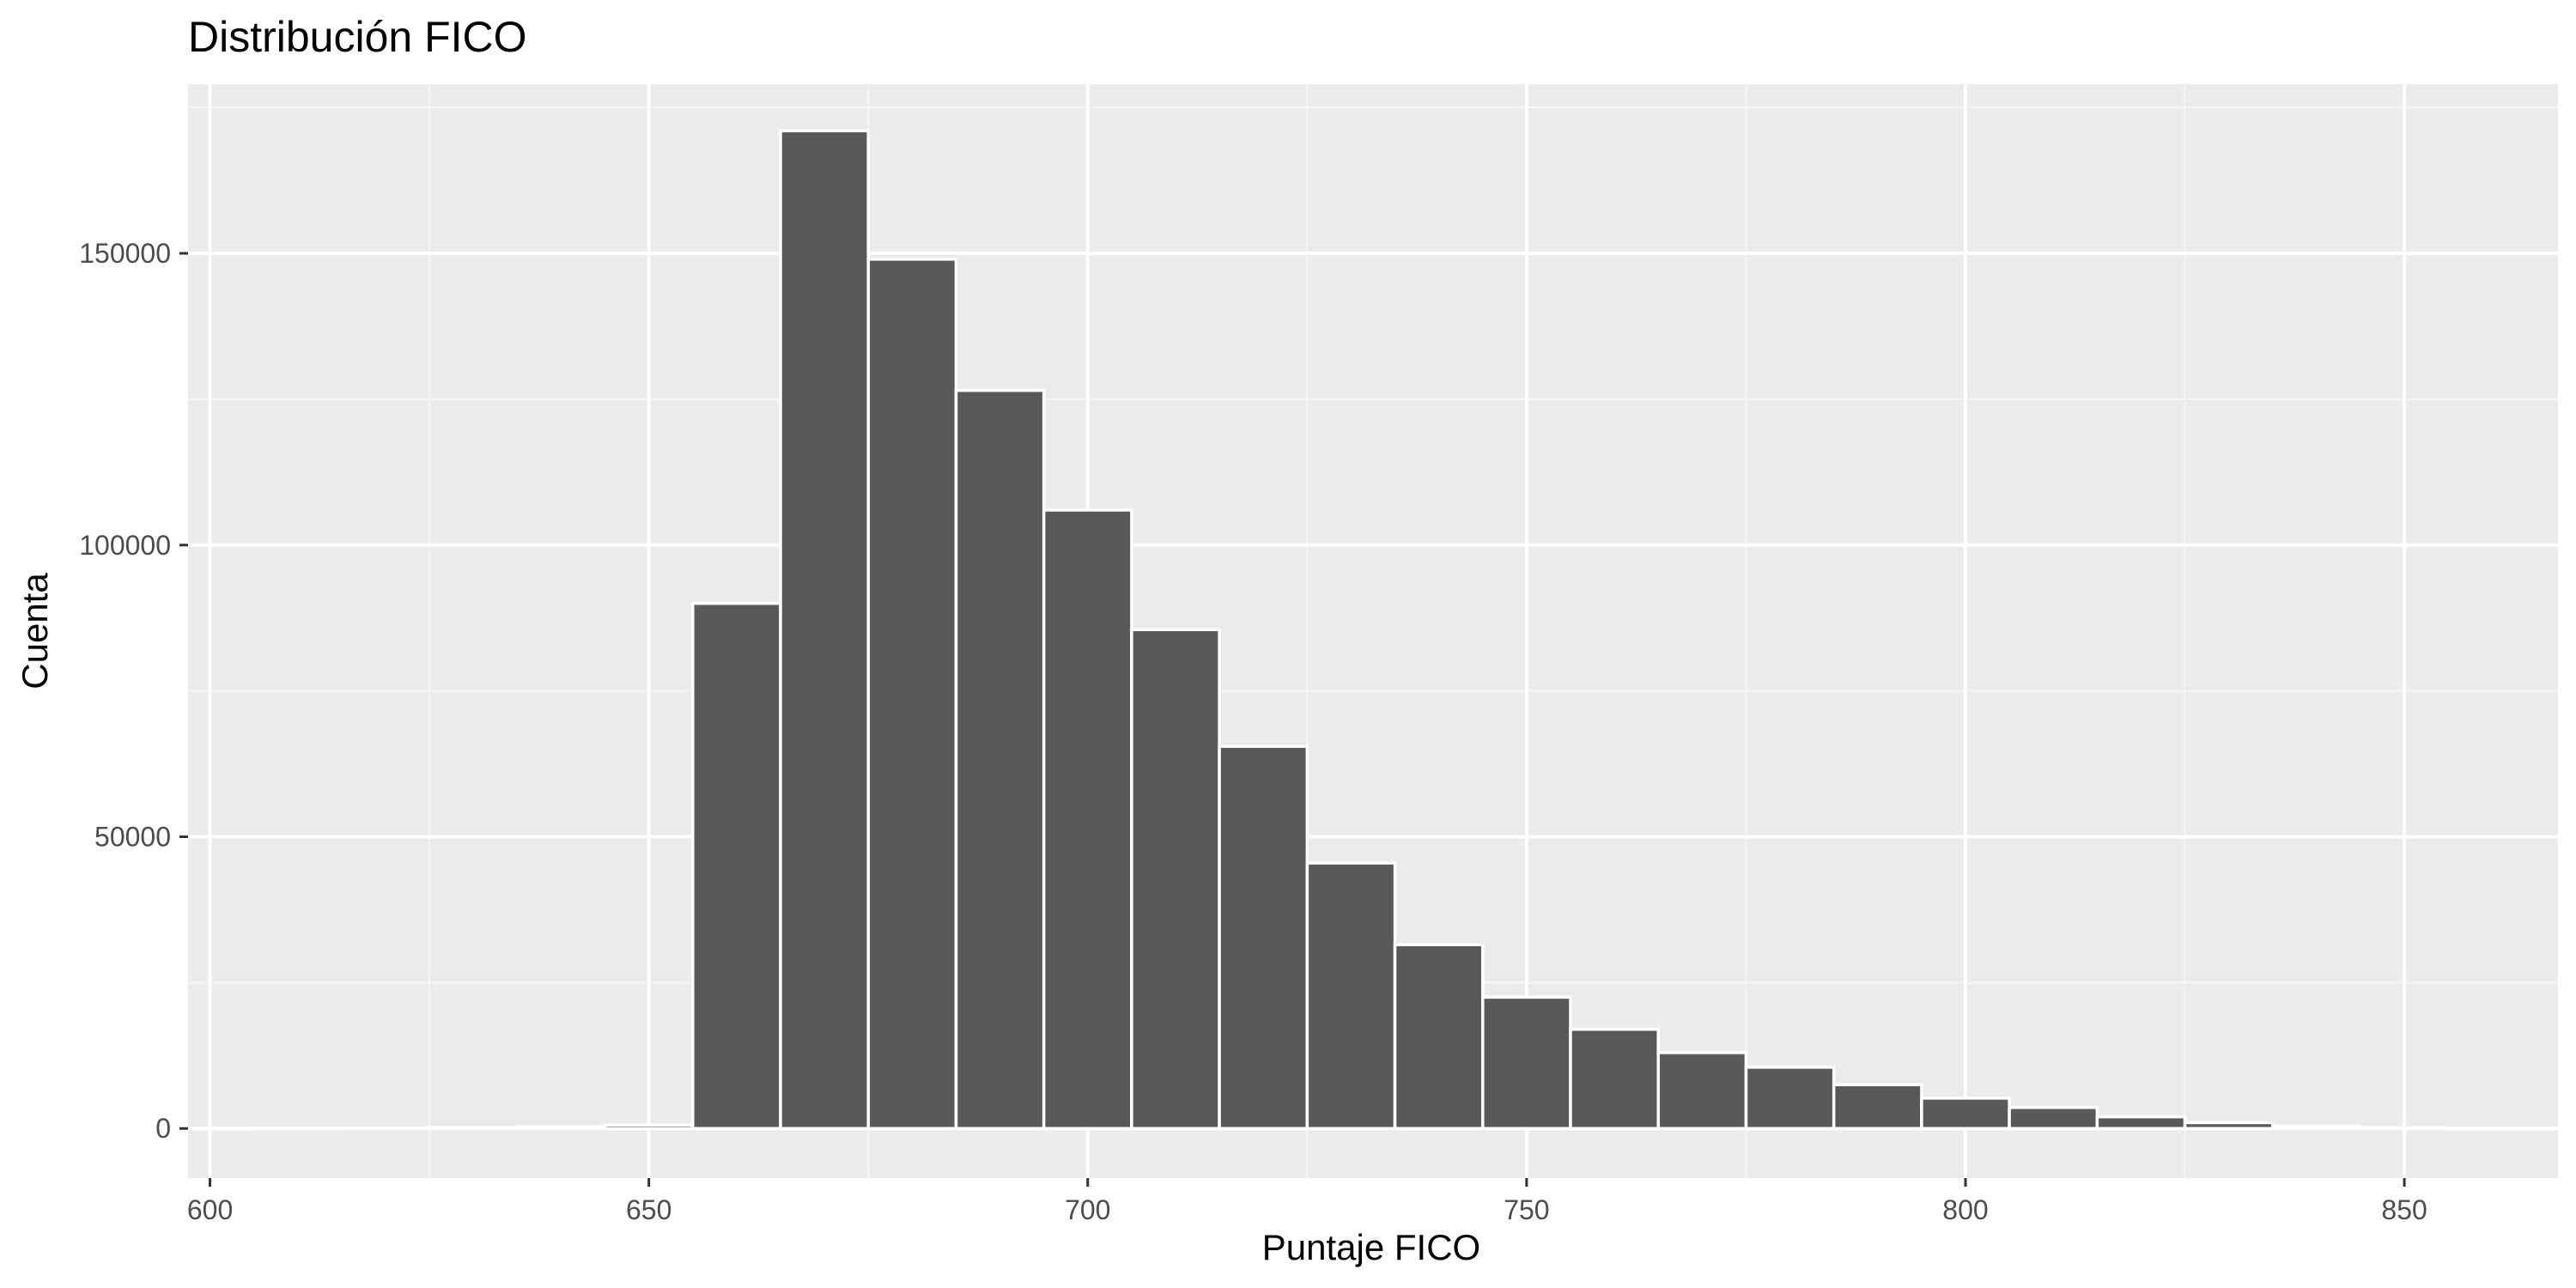 This screenshot has height=1288, width=2576. I want to click on x-tick-label: 600, so click(210, 1210).